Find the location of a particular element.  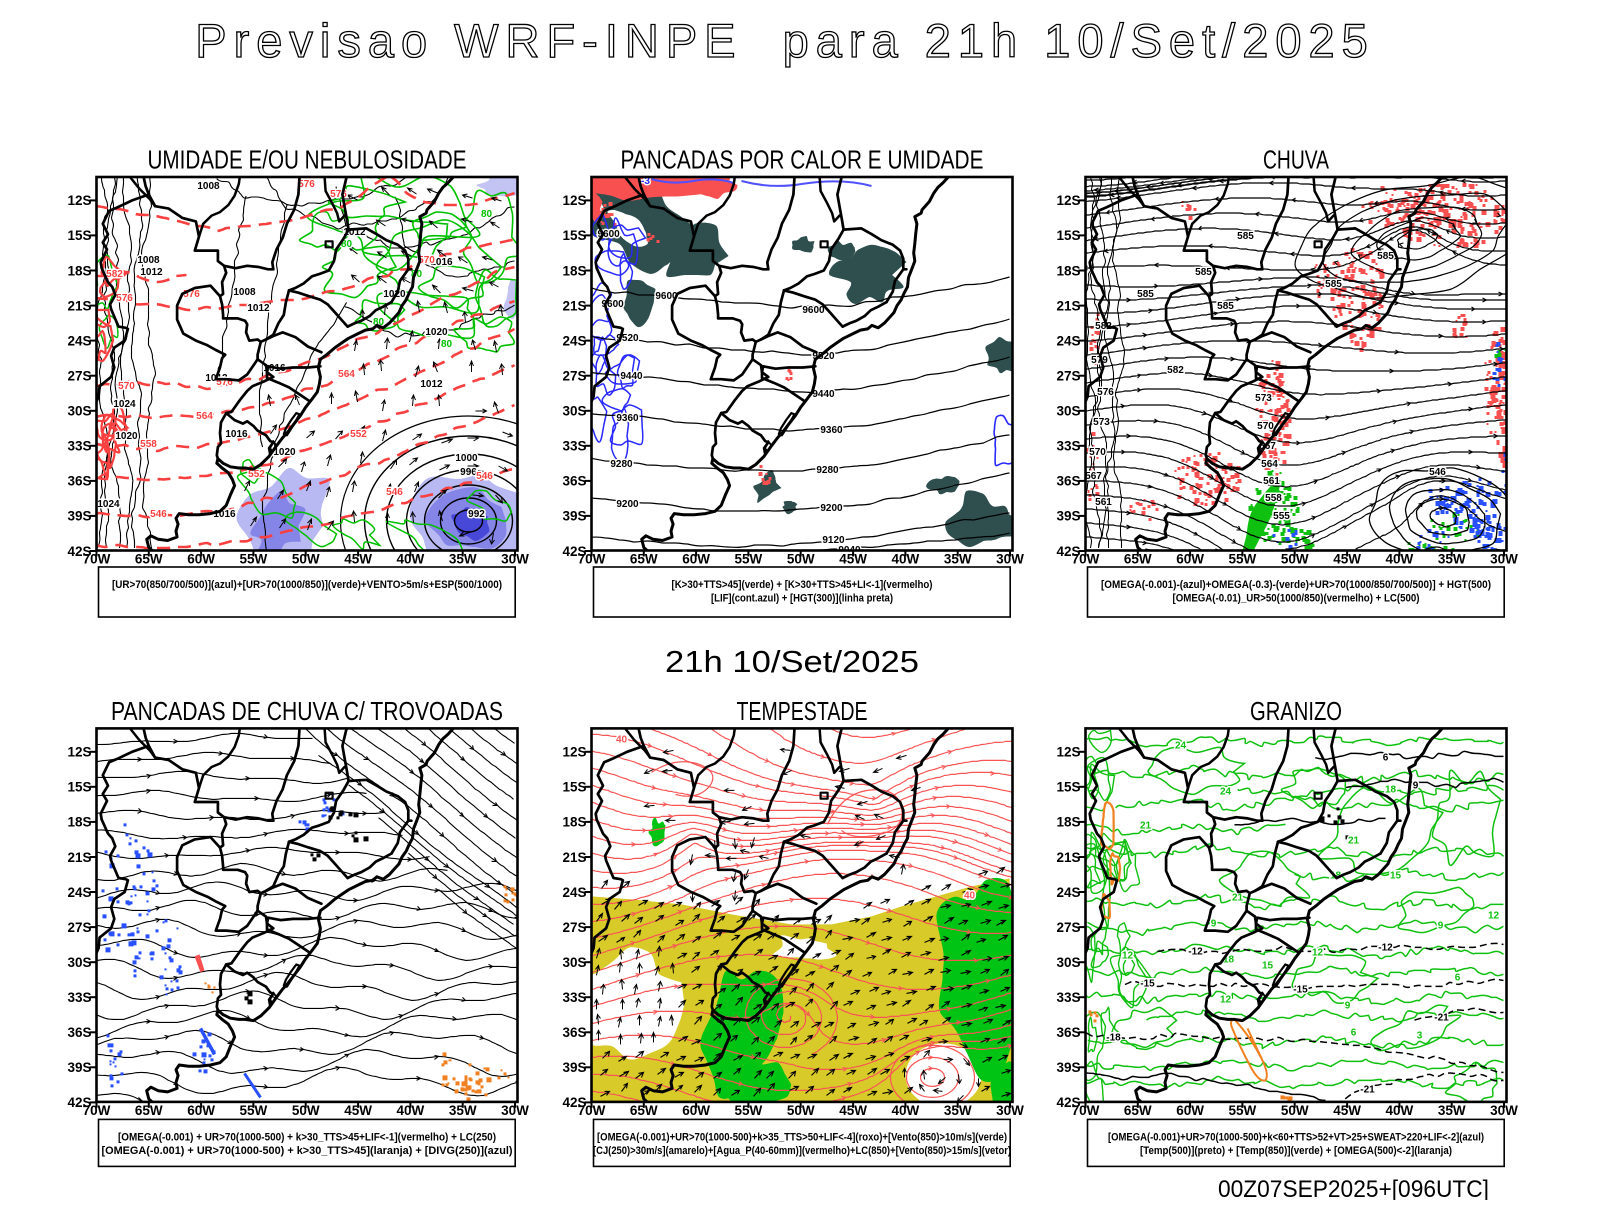

svg-text: 00Z07SEP2025+[096UTC] is located at coordinates (1353, 1188).